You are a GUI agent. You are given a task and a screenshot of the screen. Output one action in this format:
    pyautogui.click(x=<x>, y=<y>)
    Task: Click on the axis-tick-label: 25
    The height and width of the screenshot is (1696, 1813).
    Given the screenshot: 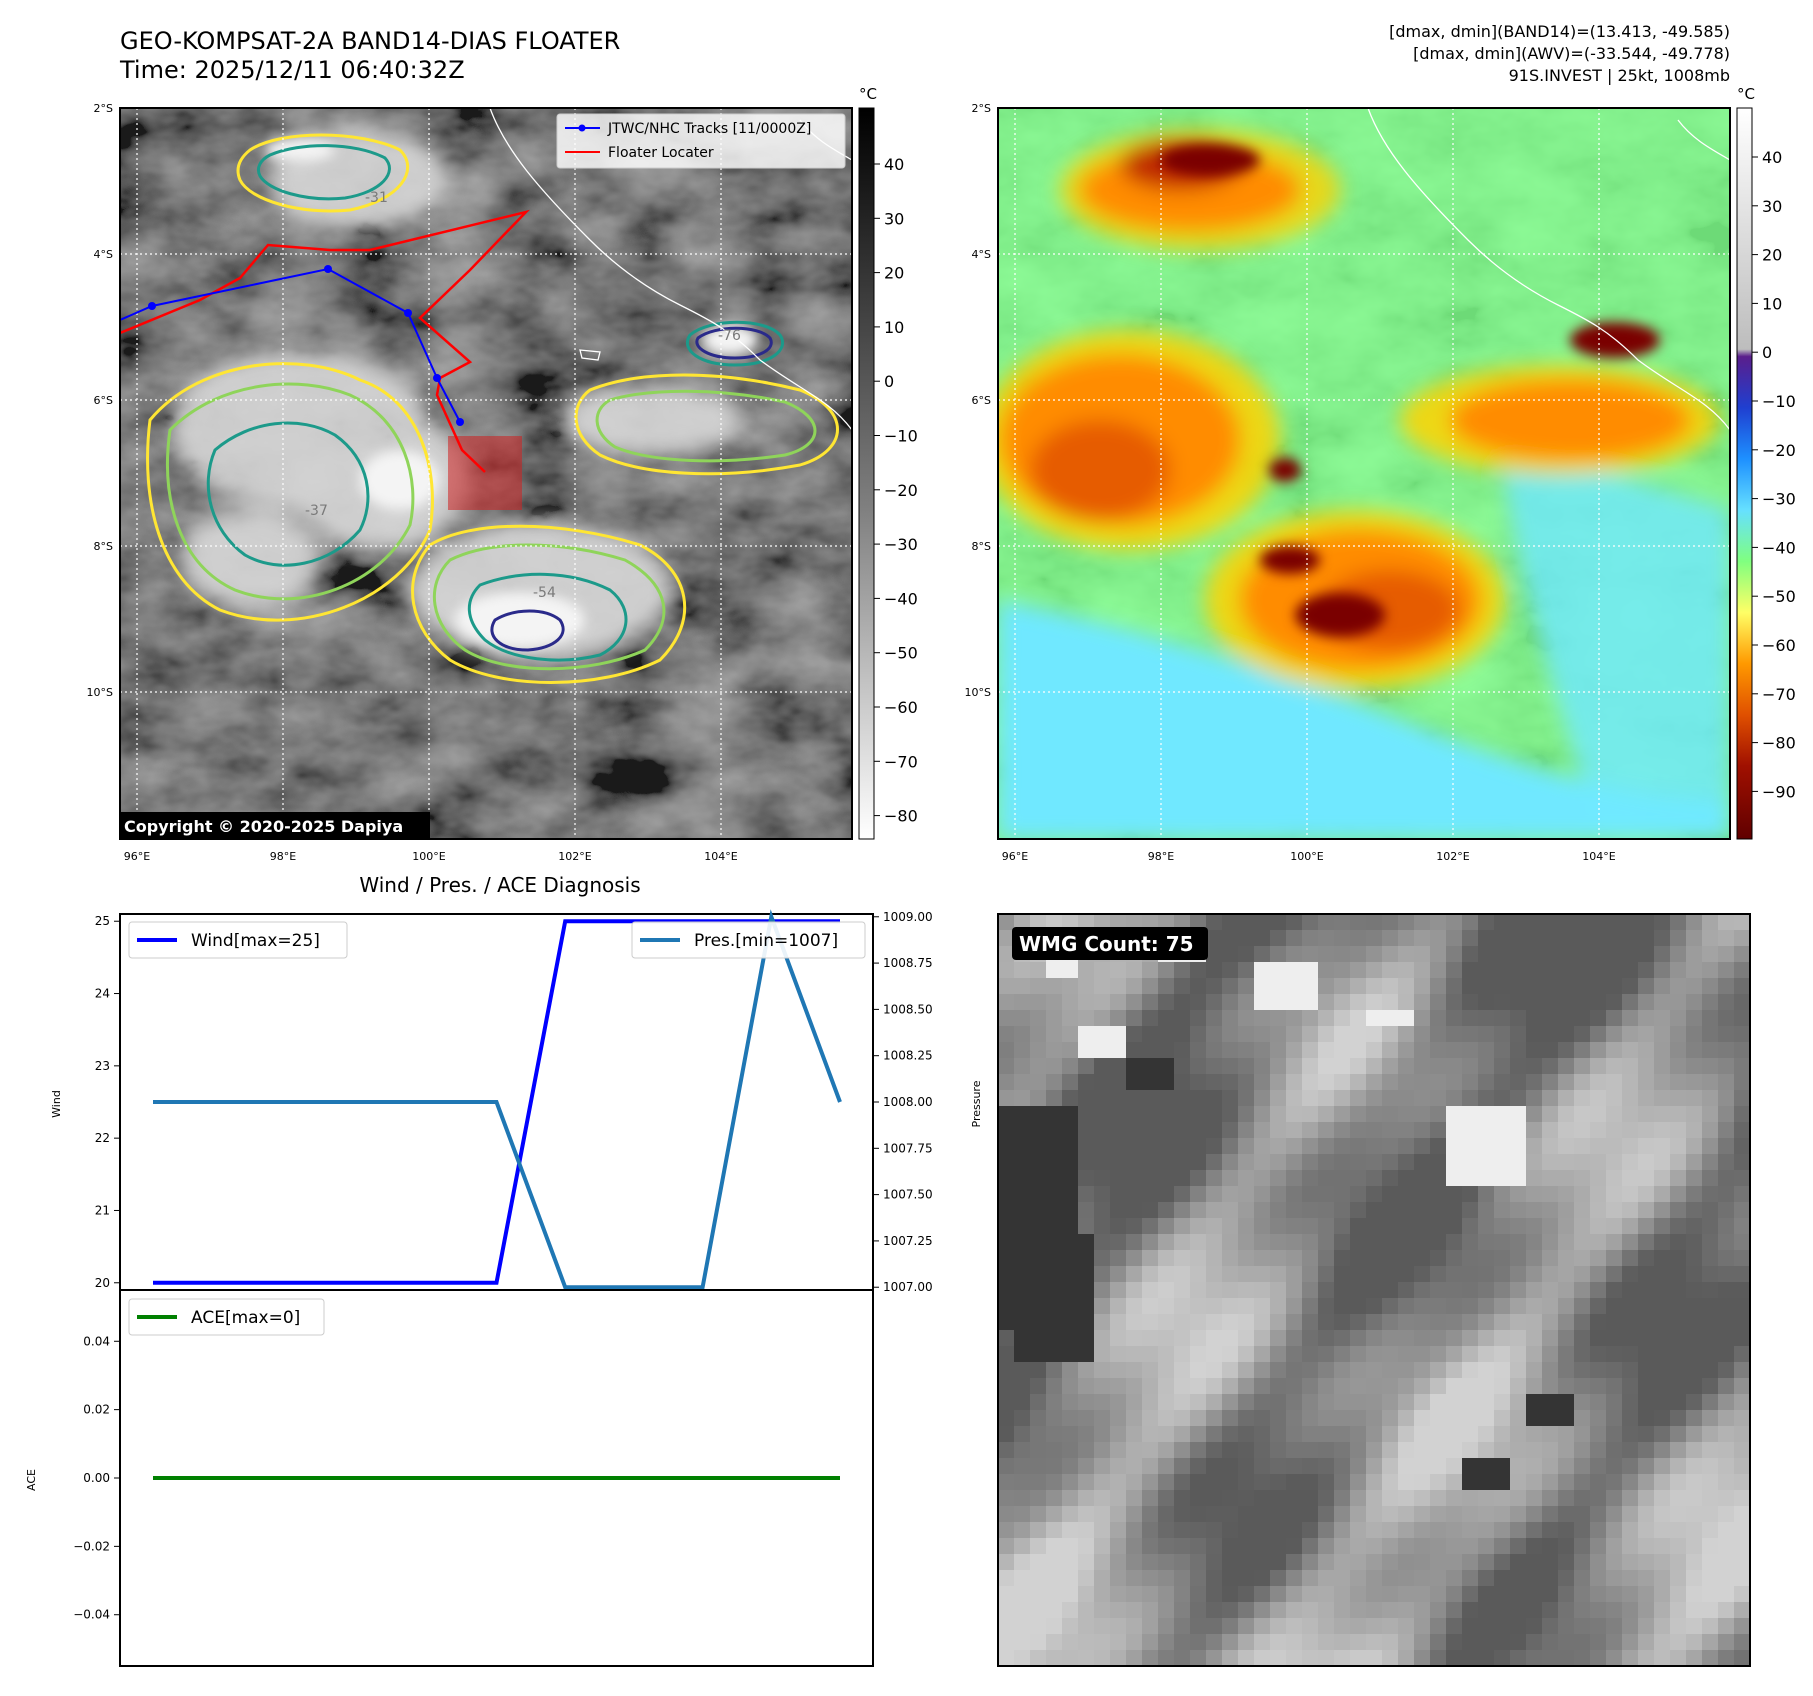 What is the action you would take?
    pyautogui.click(x=102, y=921)
    